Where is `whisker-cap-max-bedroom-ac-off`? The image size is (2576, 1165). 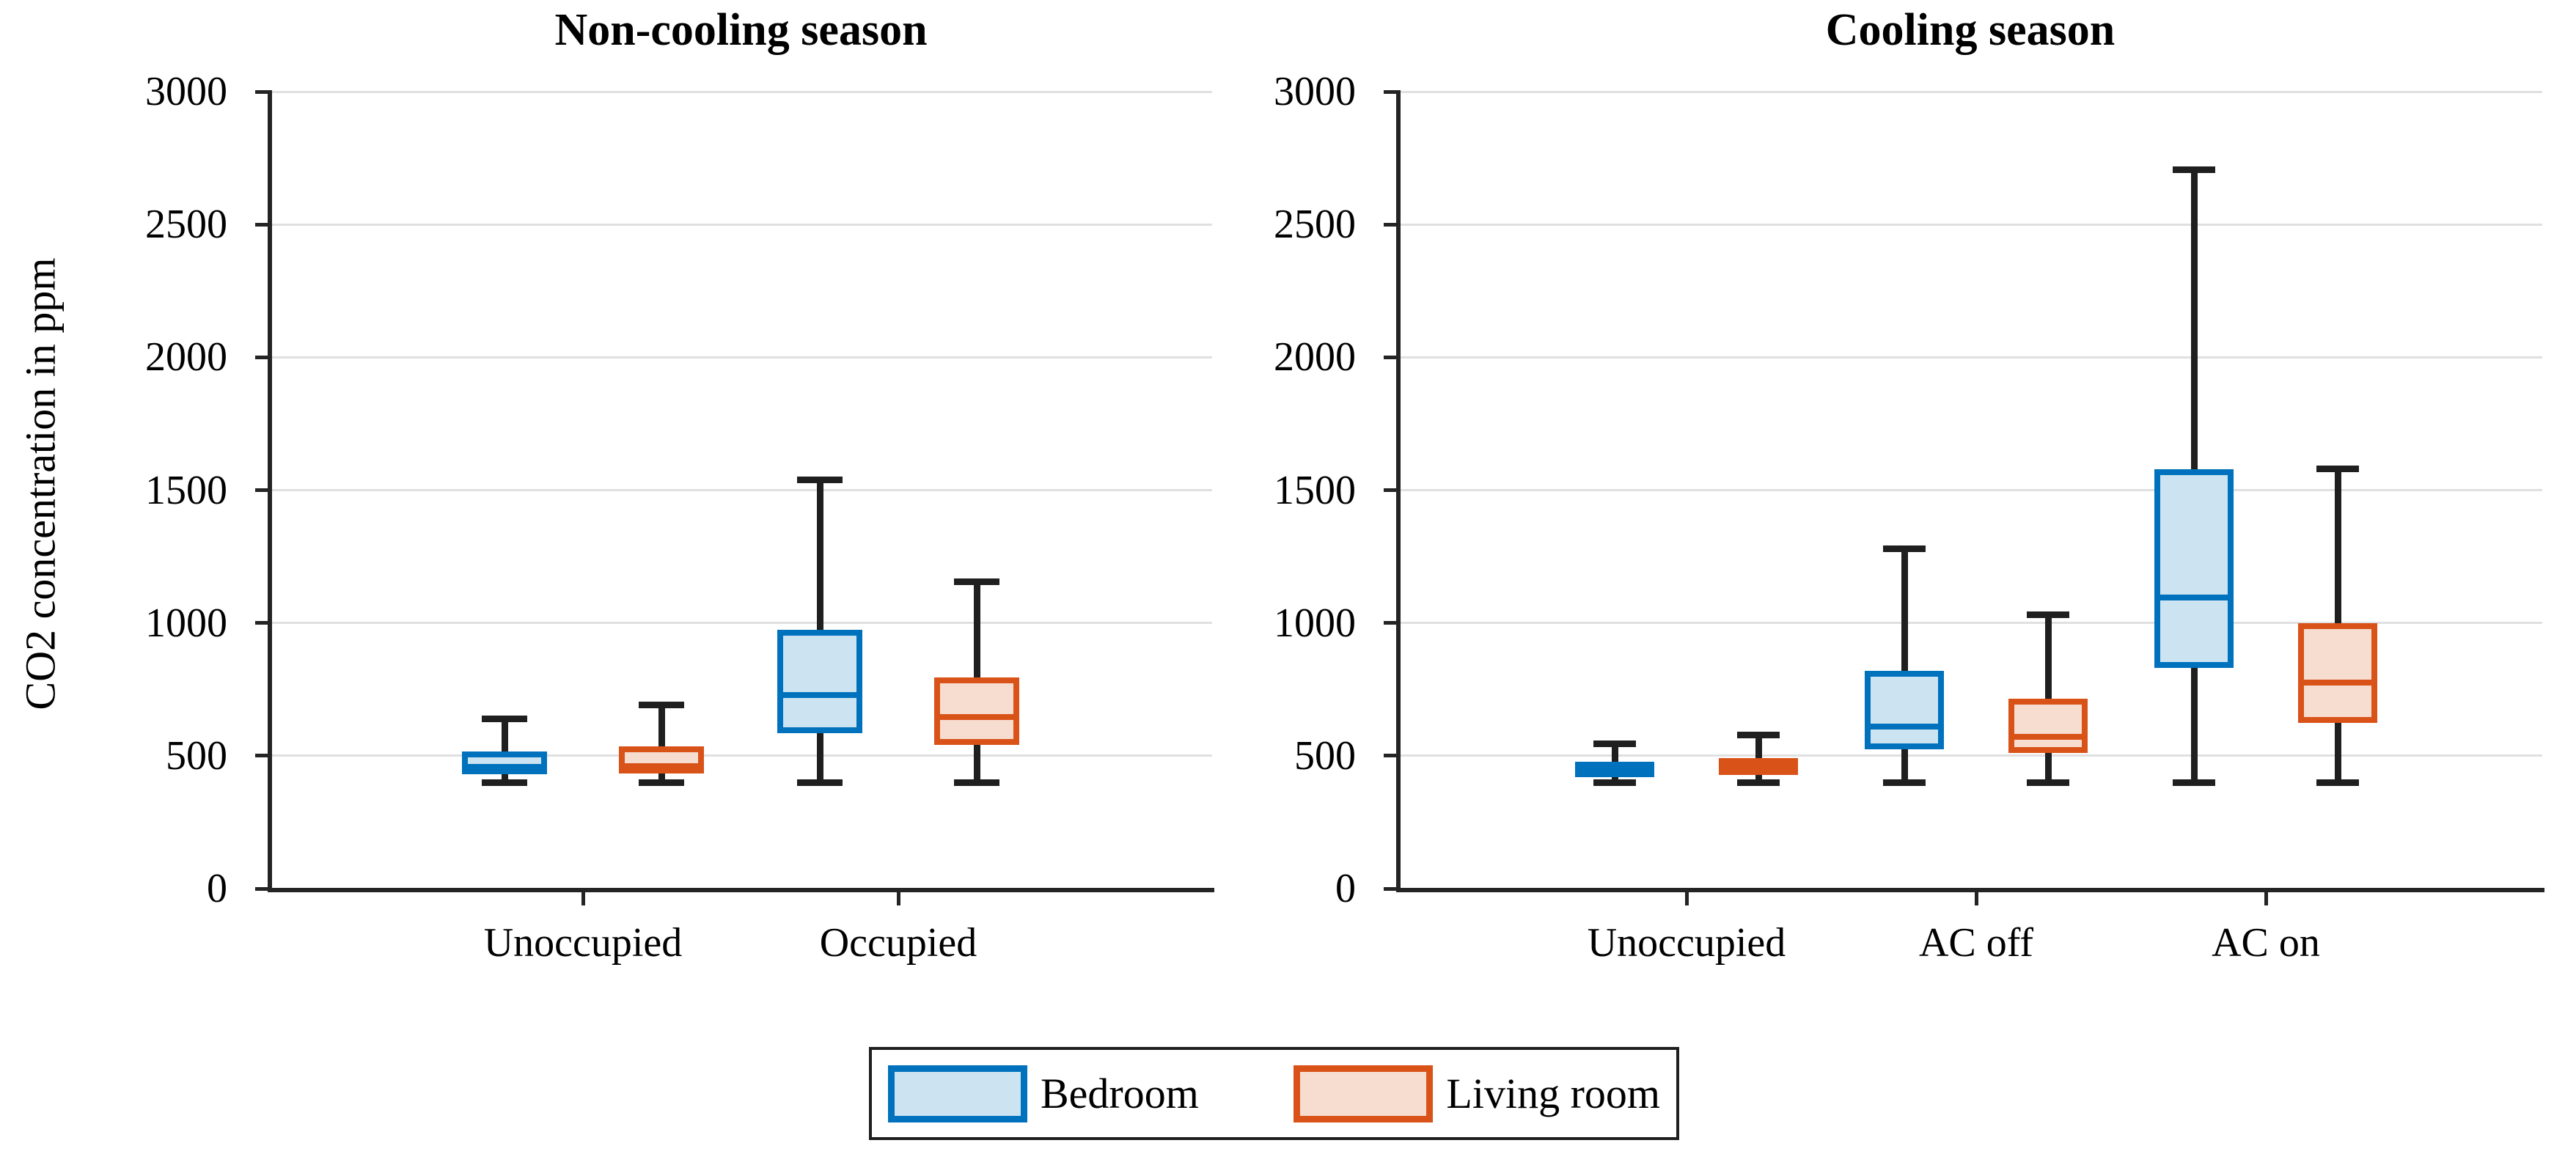
whisker-cap-max-bedroom-ac-off is located at coordinates (1904, 548).